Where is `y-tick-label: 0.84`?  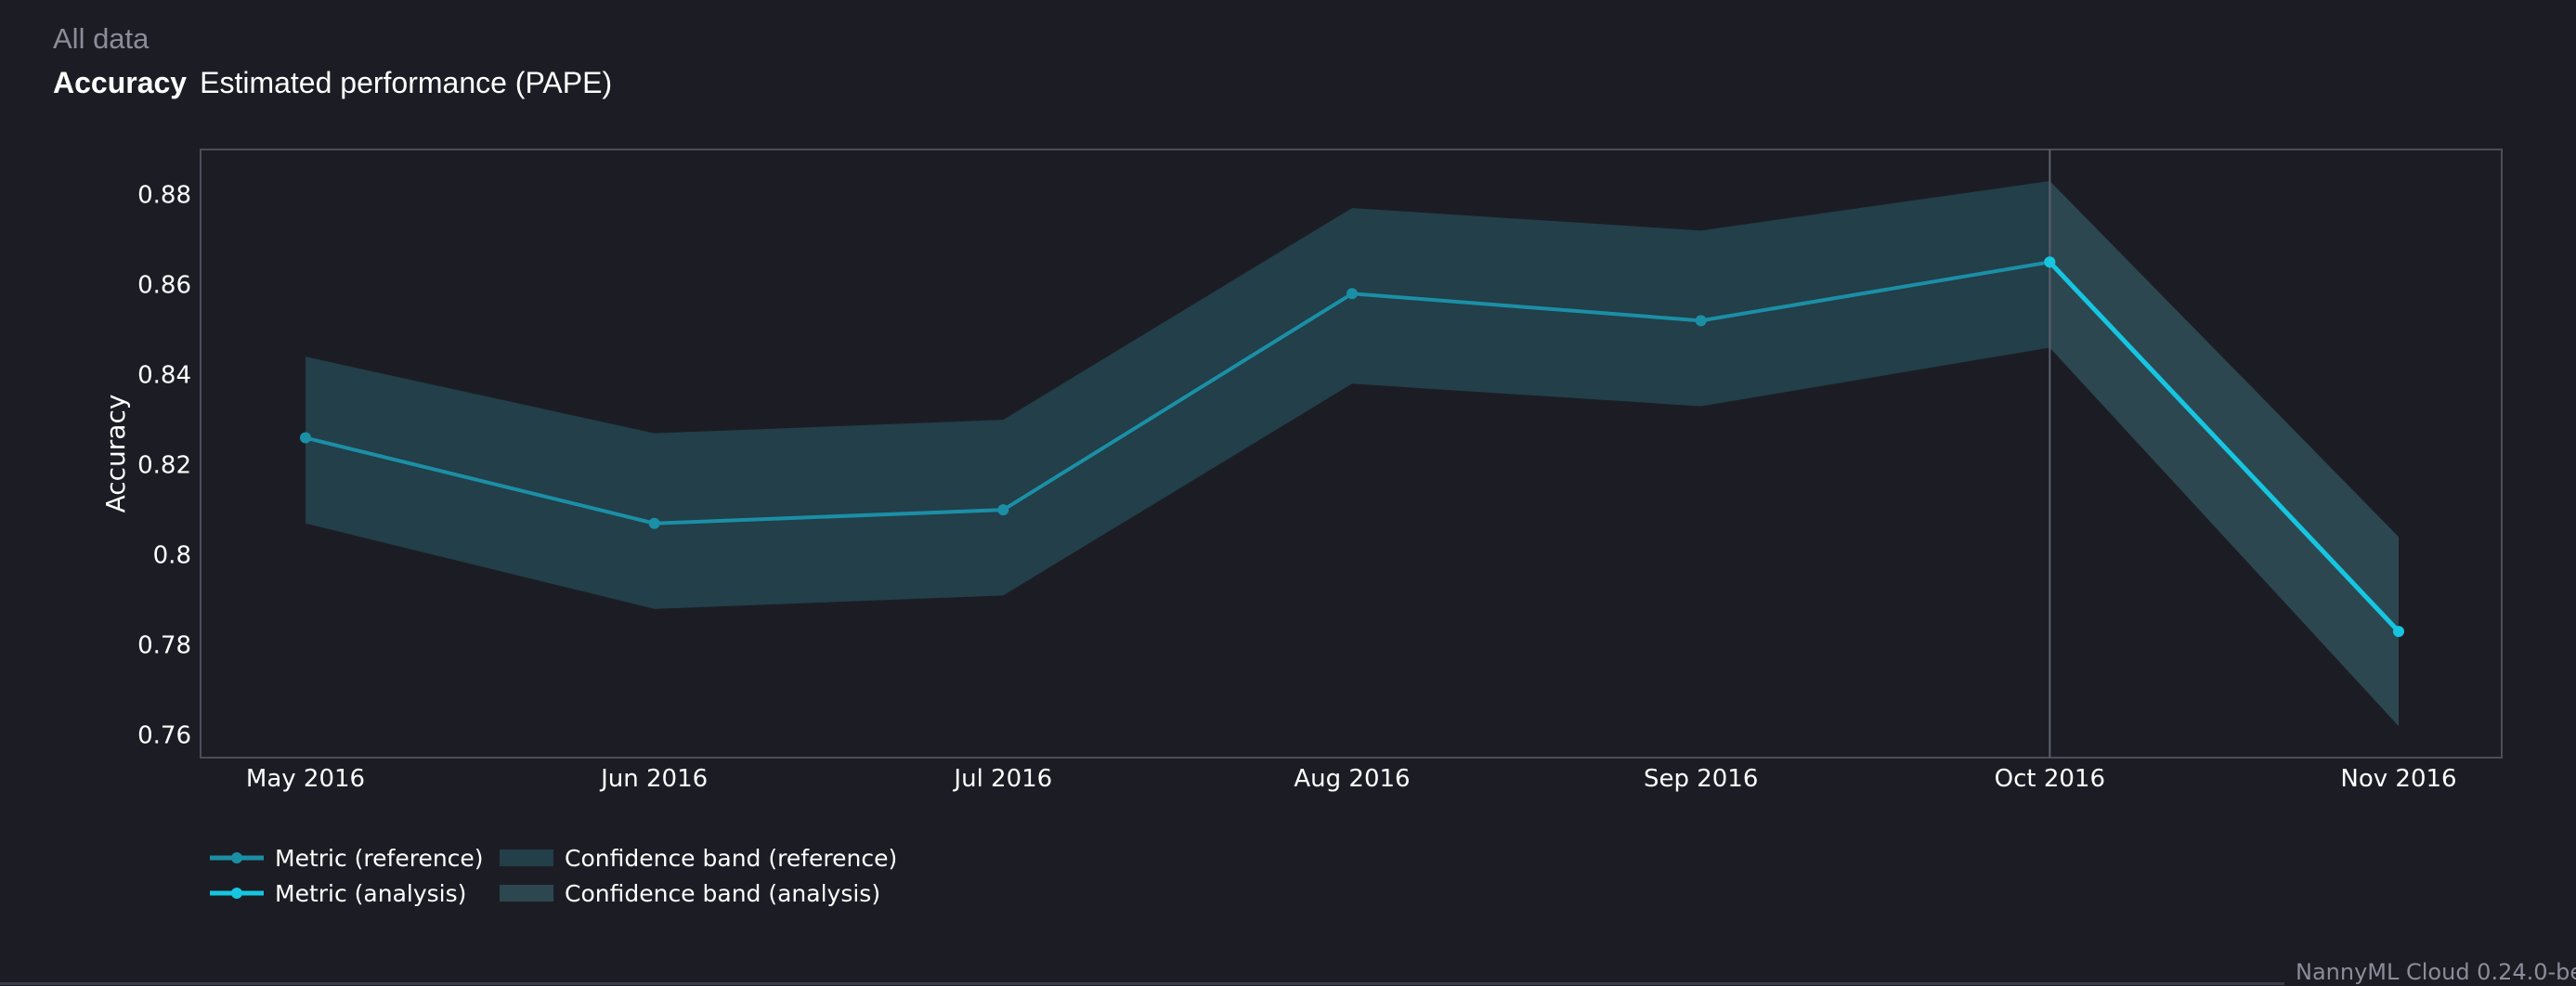 y-tick-label: 0.84 is located at coordinates (164, 376).